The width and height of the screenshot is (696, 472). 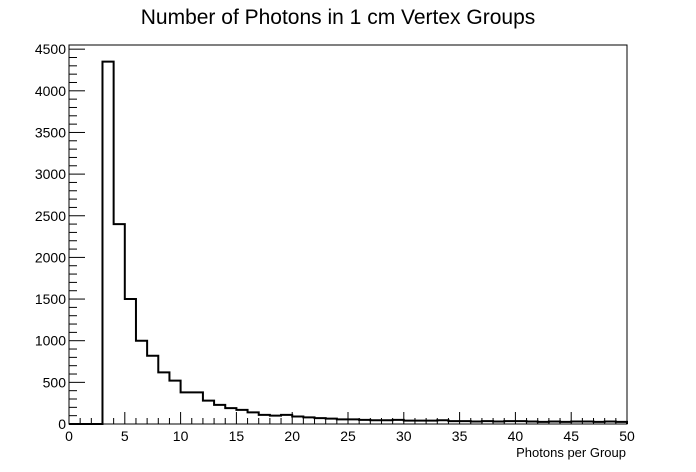 What do you see at coordinates (50, 174) in the screenshot?
I see `y-tick-label: 3000` at bounding box center [50, 174].